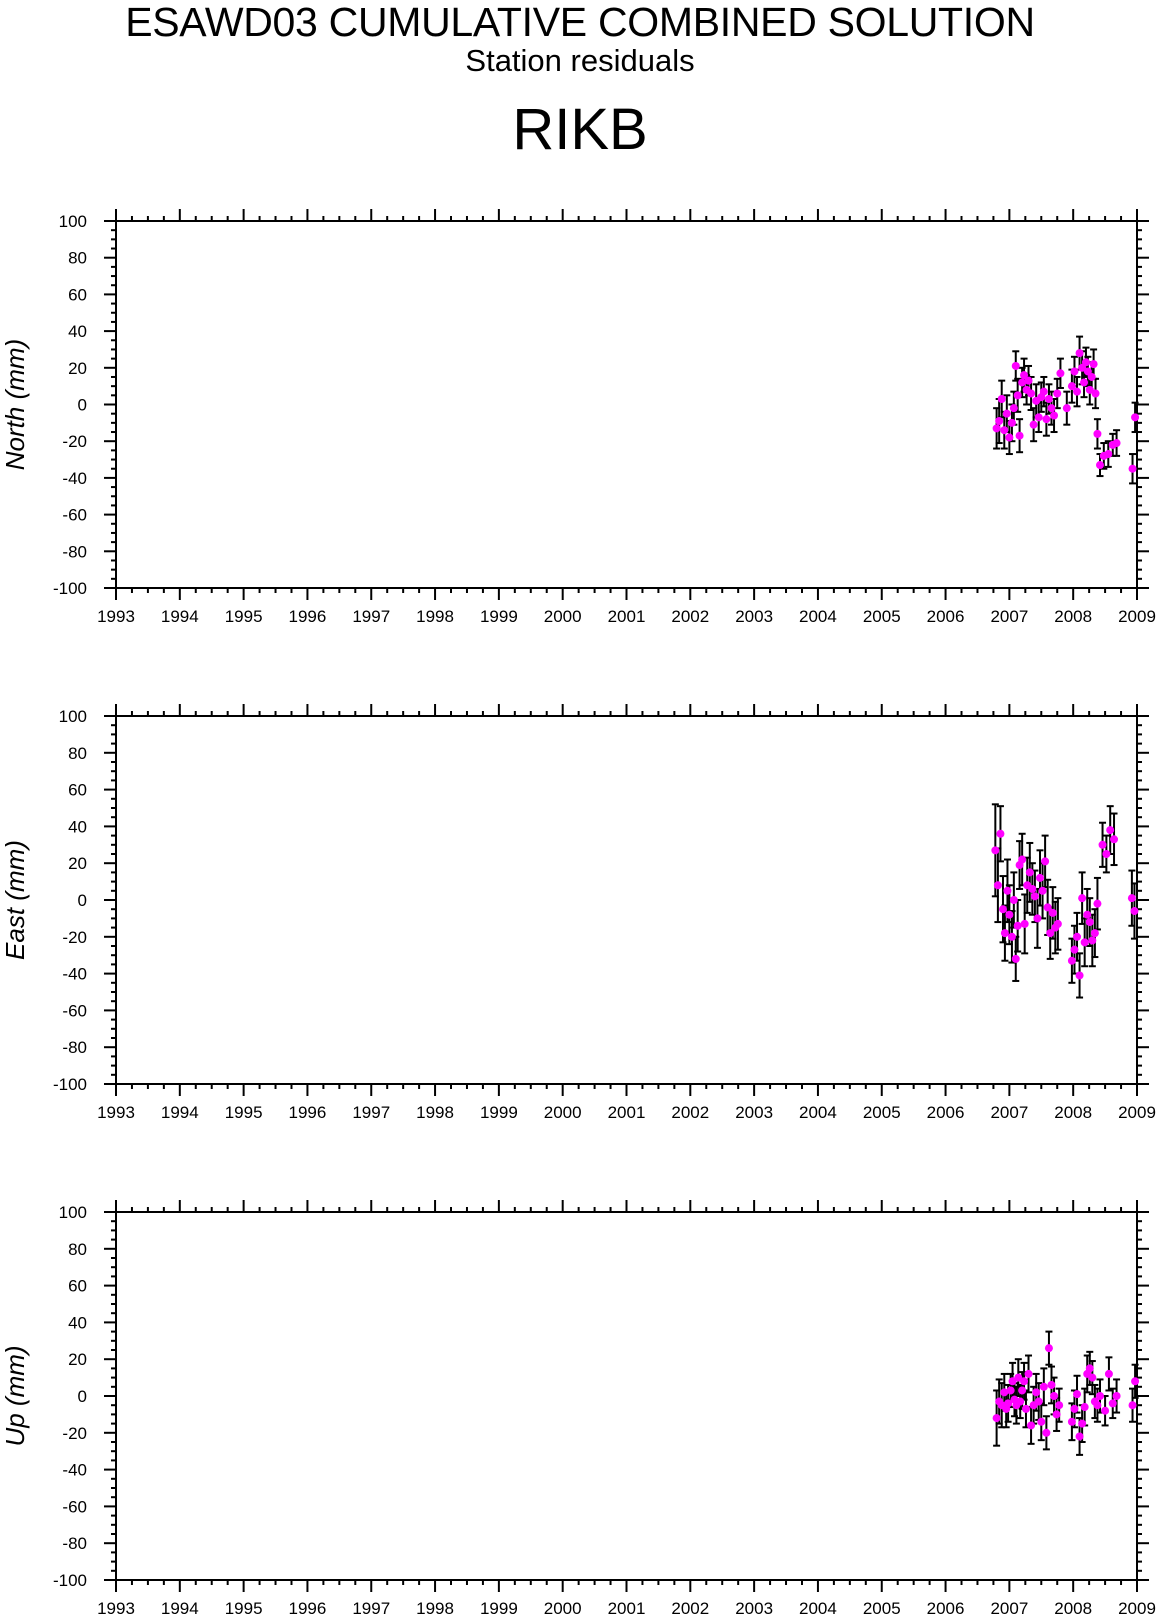 The image size is (1160, 1621). What do you see at coordinates (82, 900) in the screenshot?
I see `east-y-tick-label: 0` at bounding box center [82, 900].